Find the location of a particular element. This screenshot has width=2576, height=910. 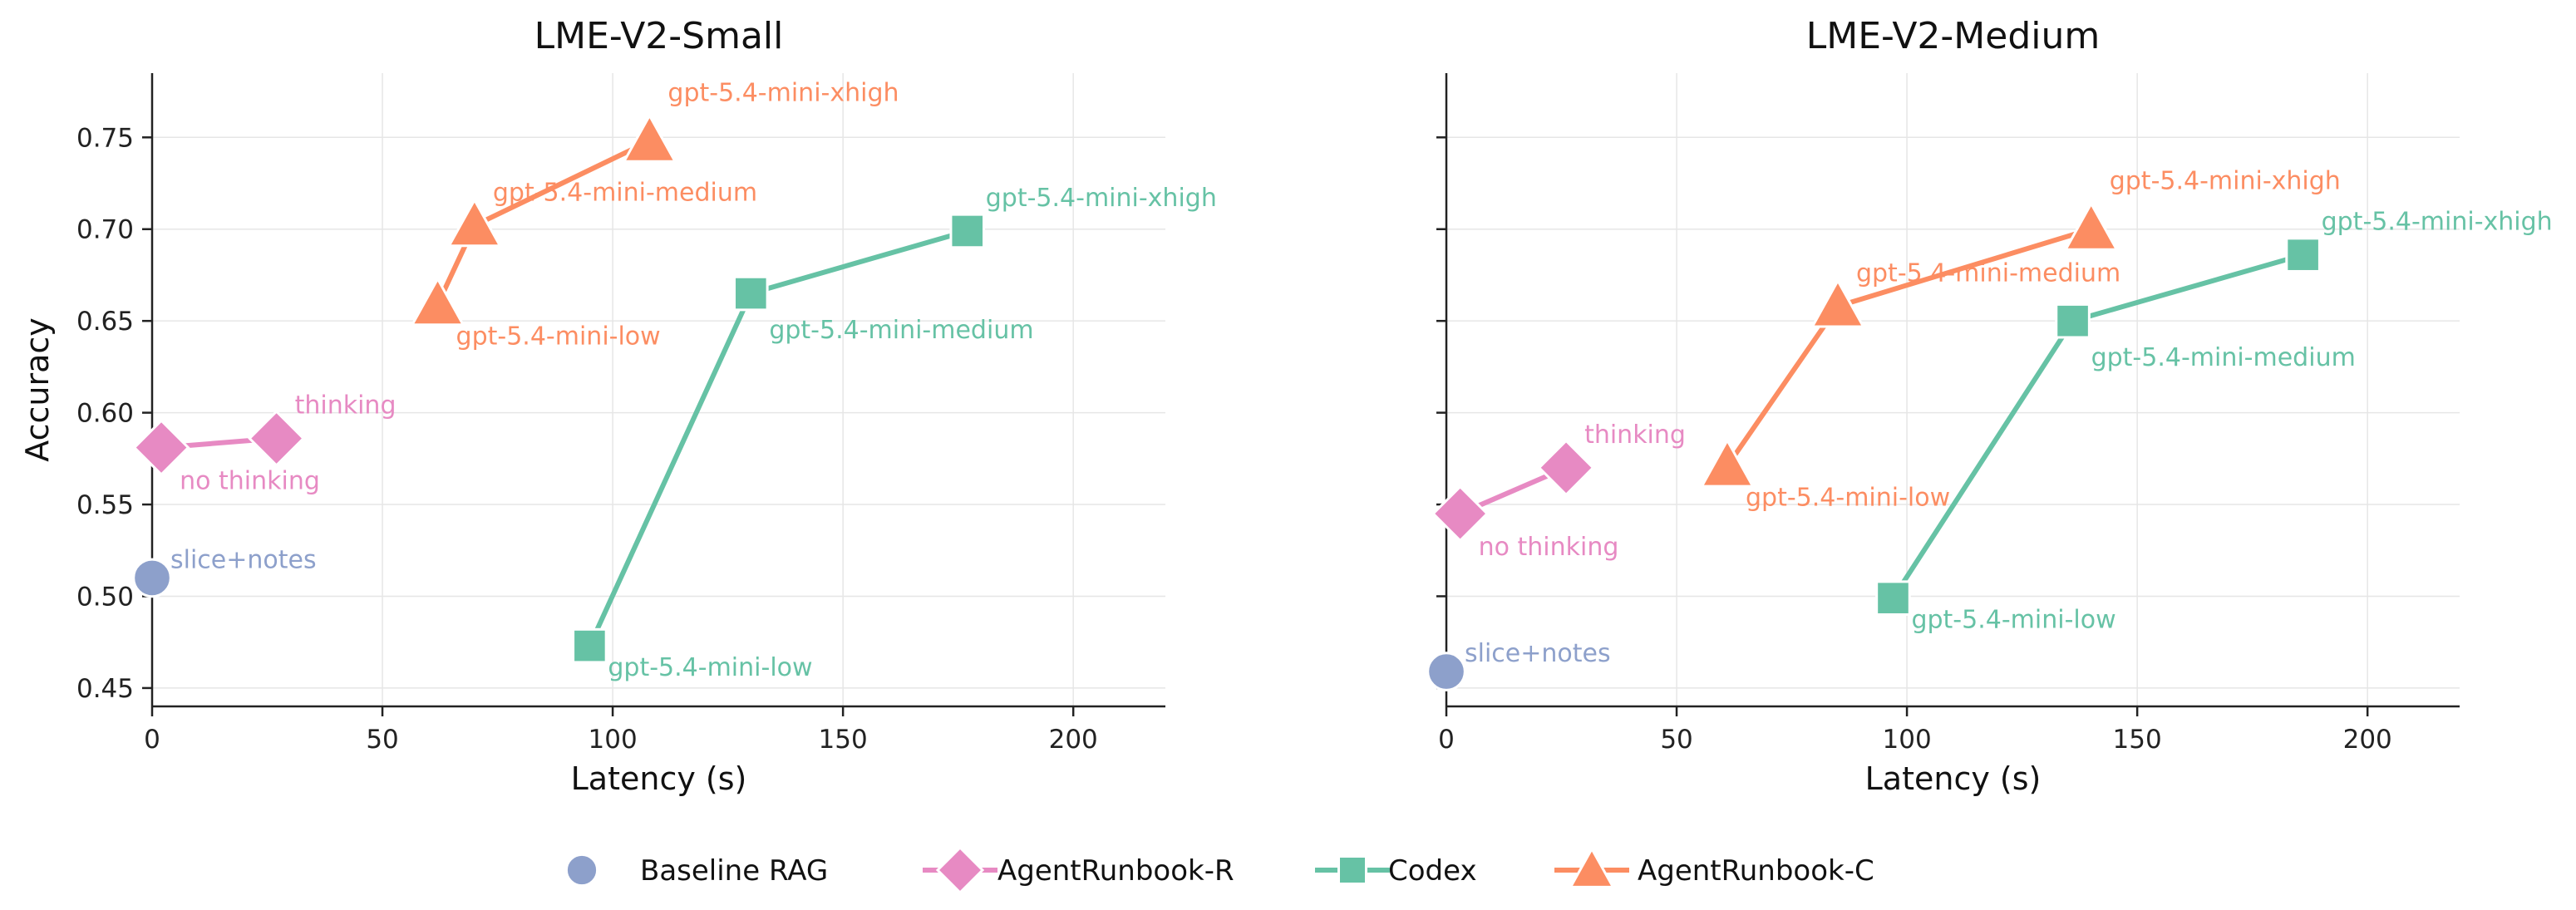

y-tick-label: 0.65 is located at coordinates (105, 322).